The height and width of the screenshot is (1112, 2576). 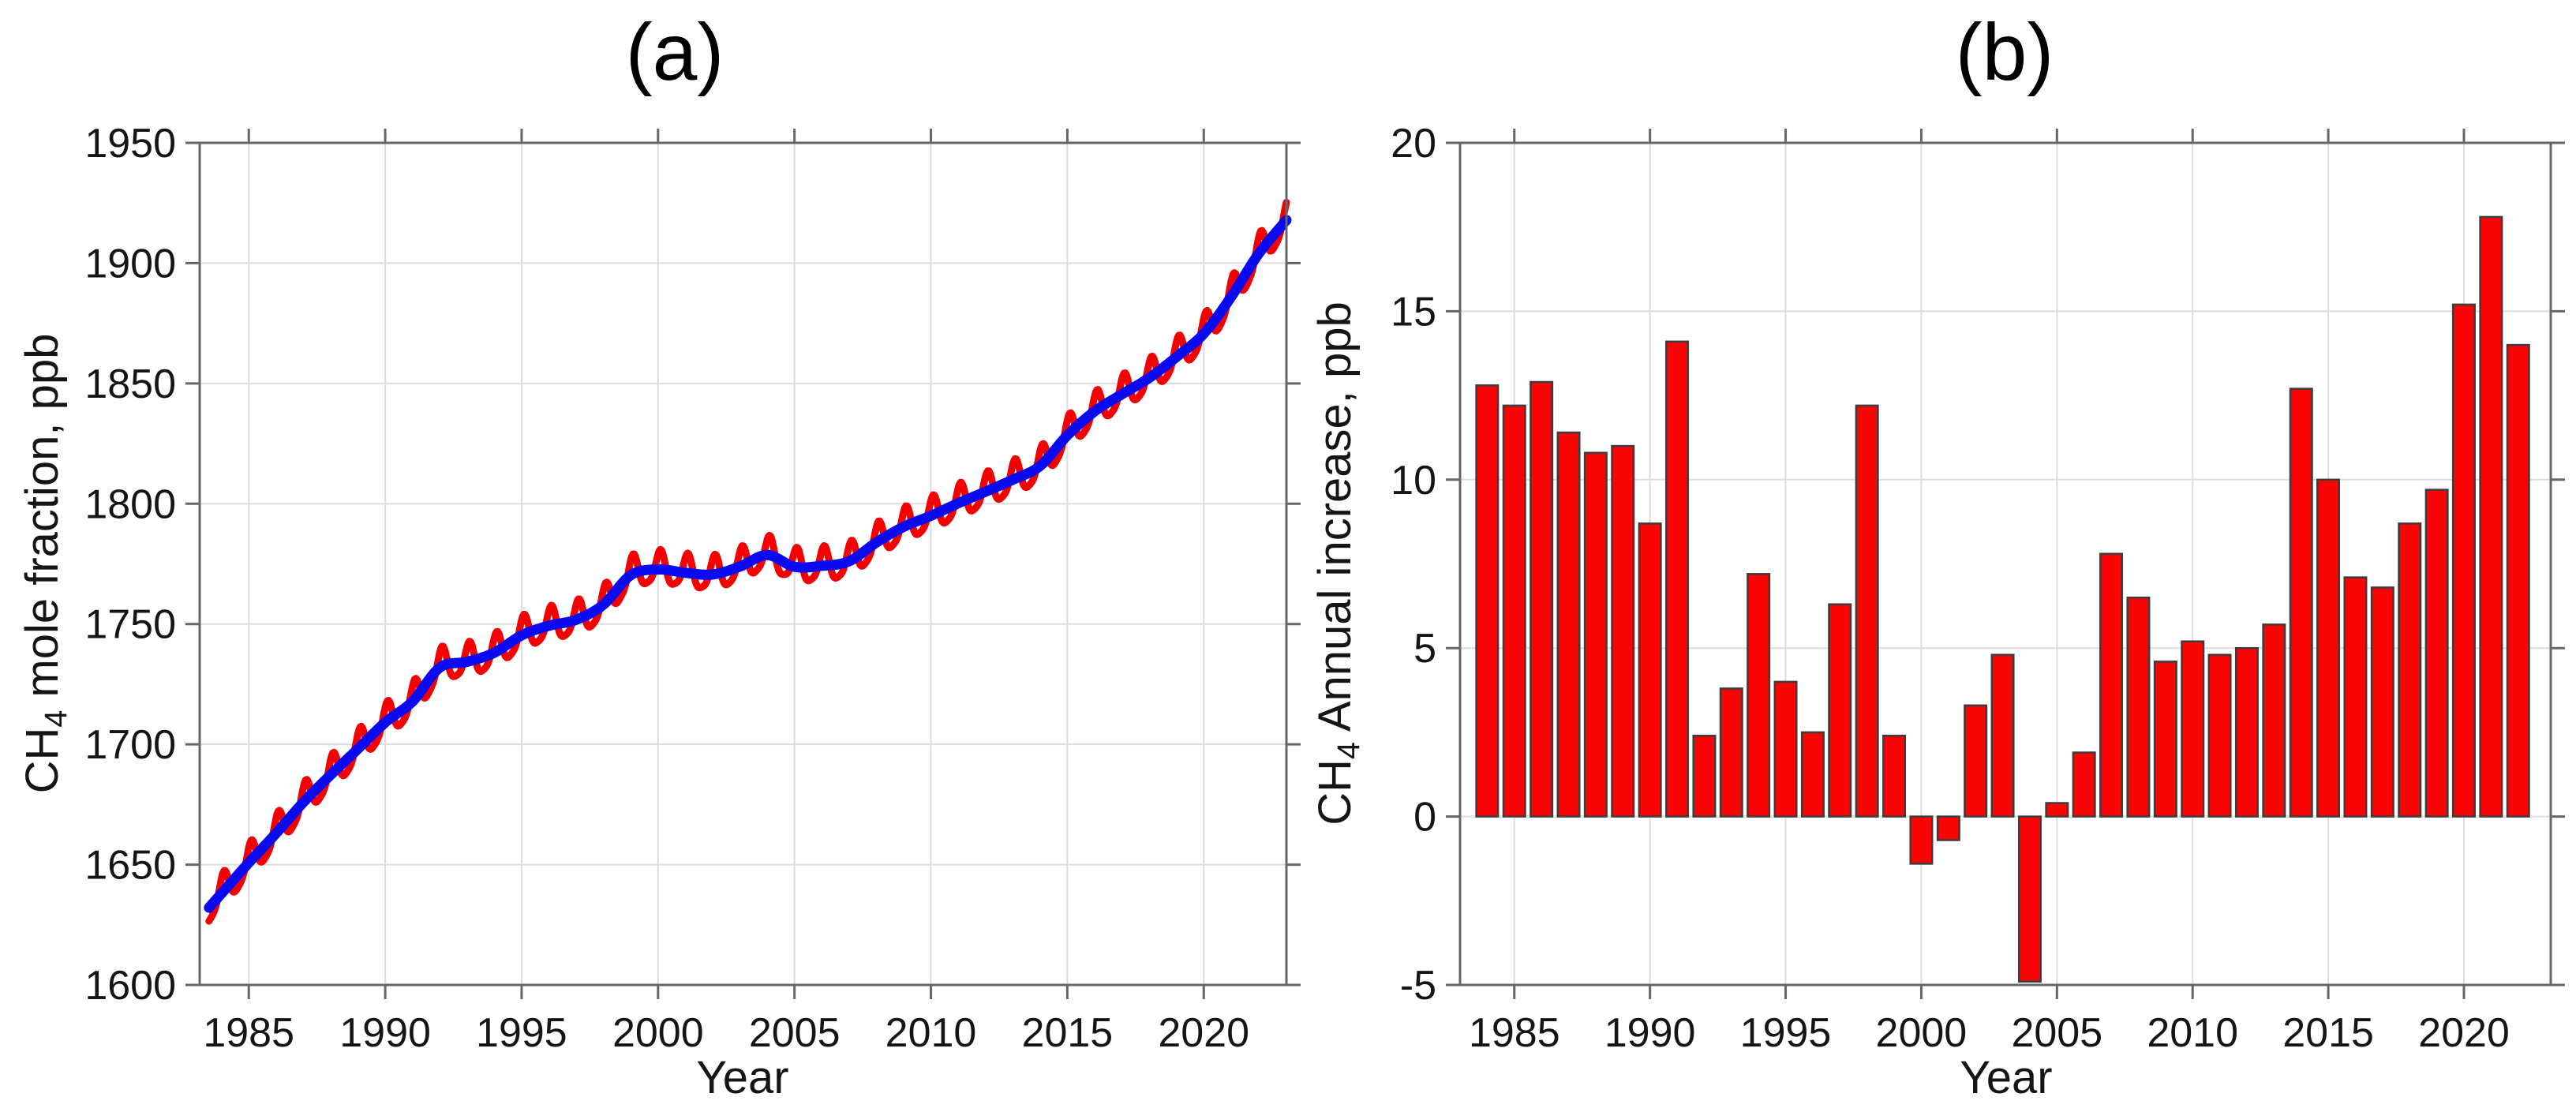 I want to click on bar-1985, so click(x=1514, y=611).